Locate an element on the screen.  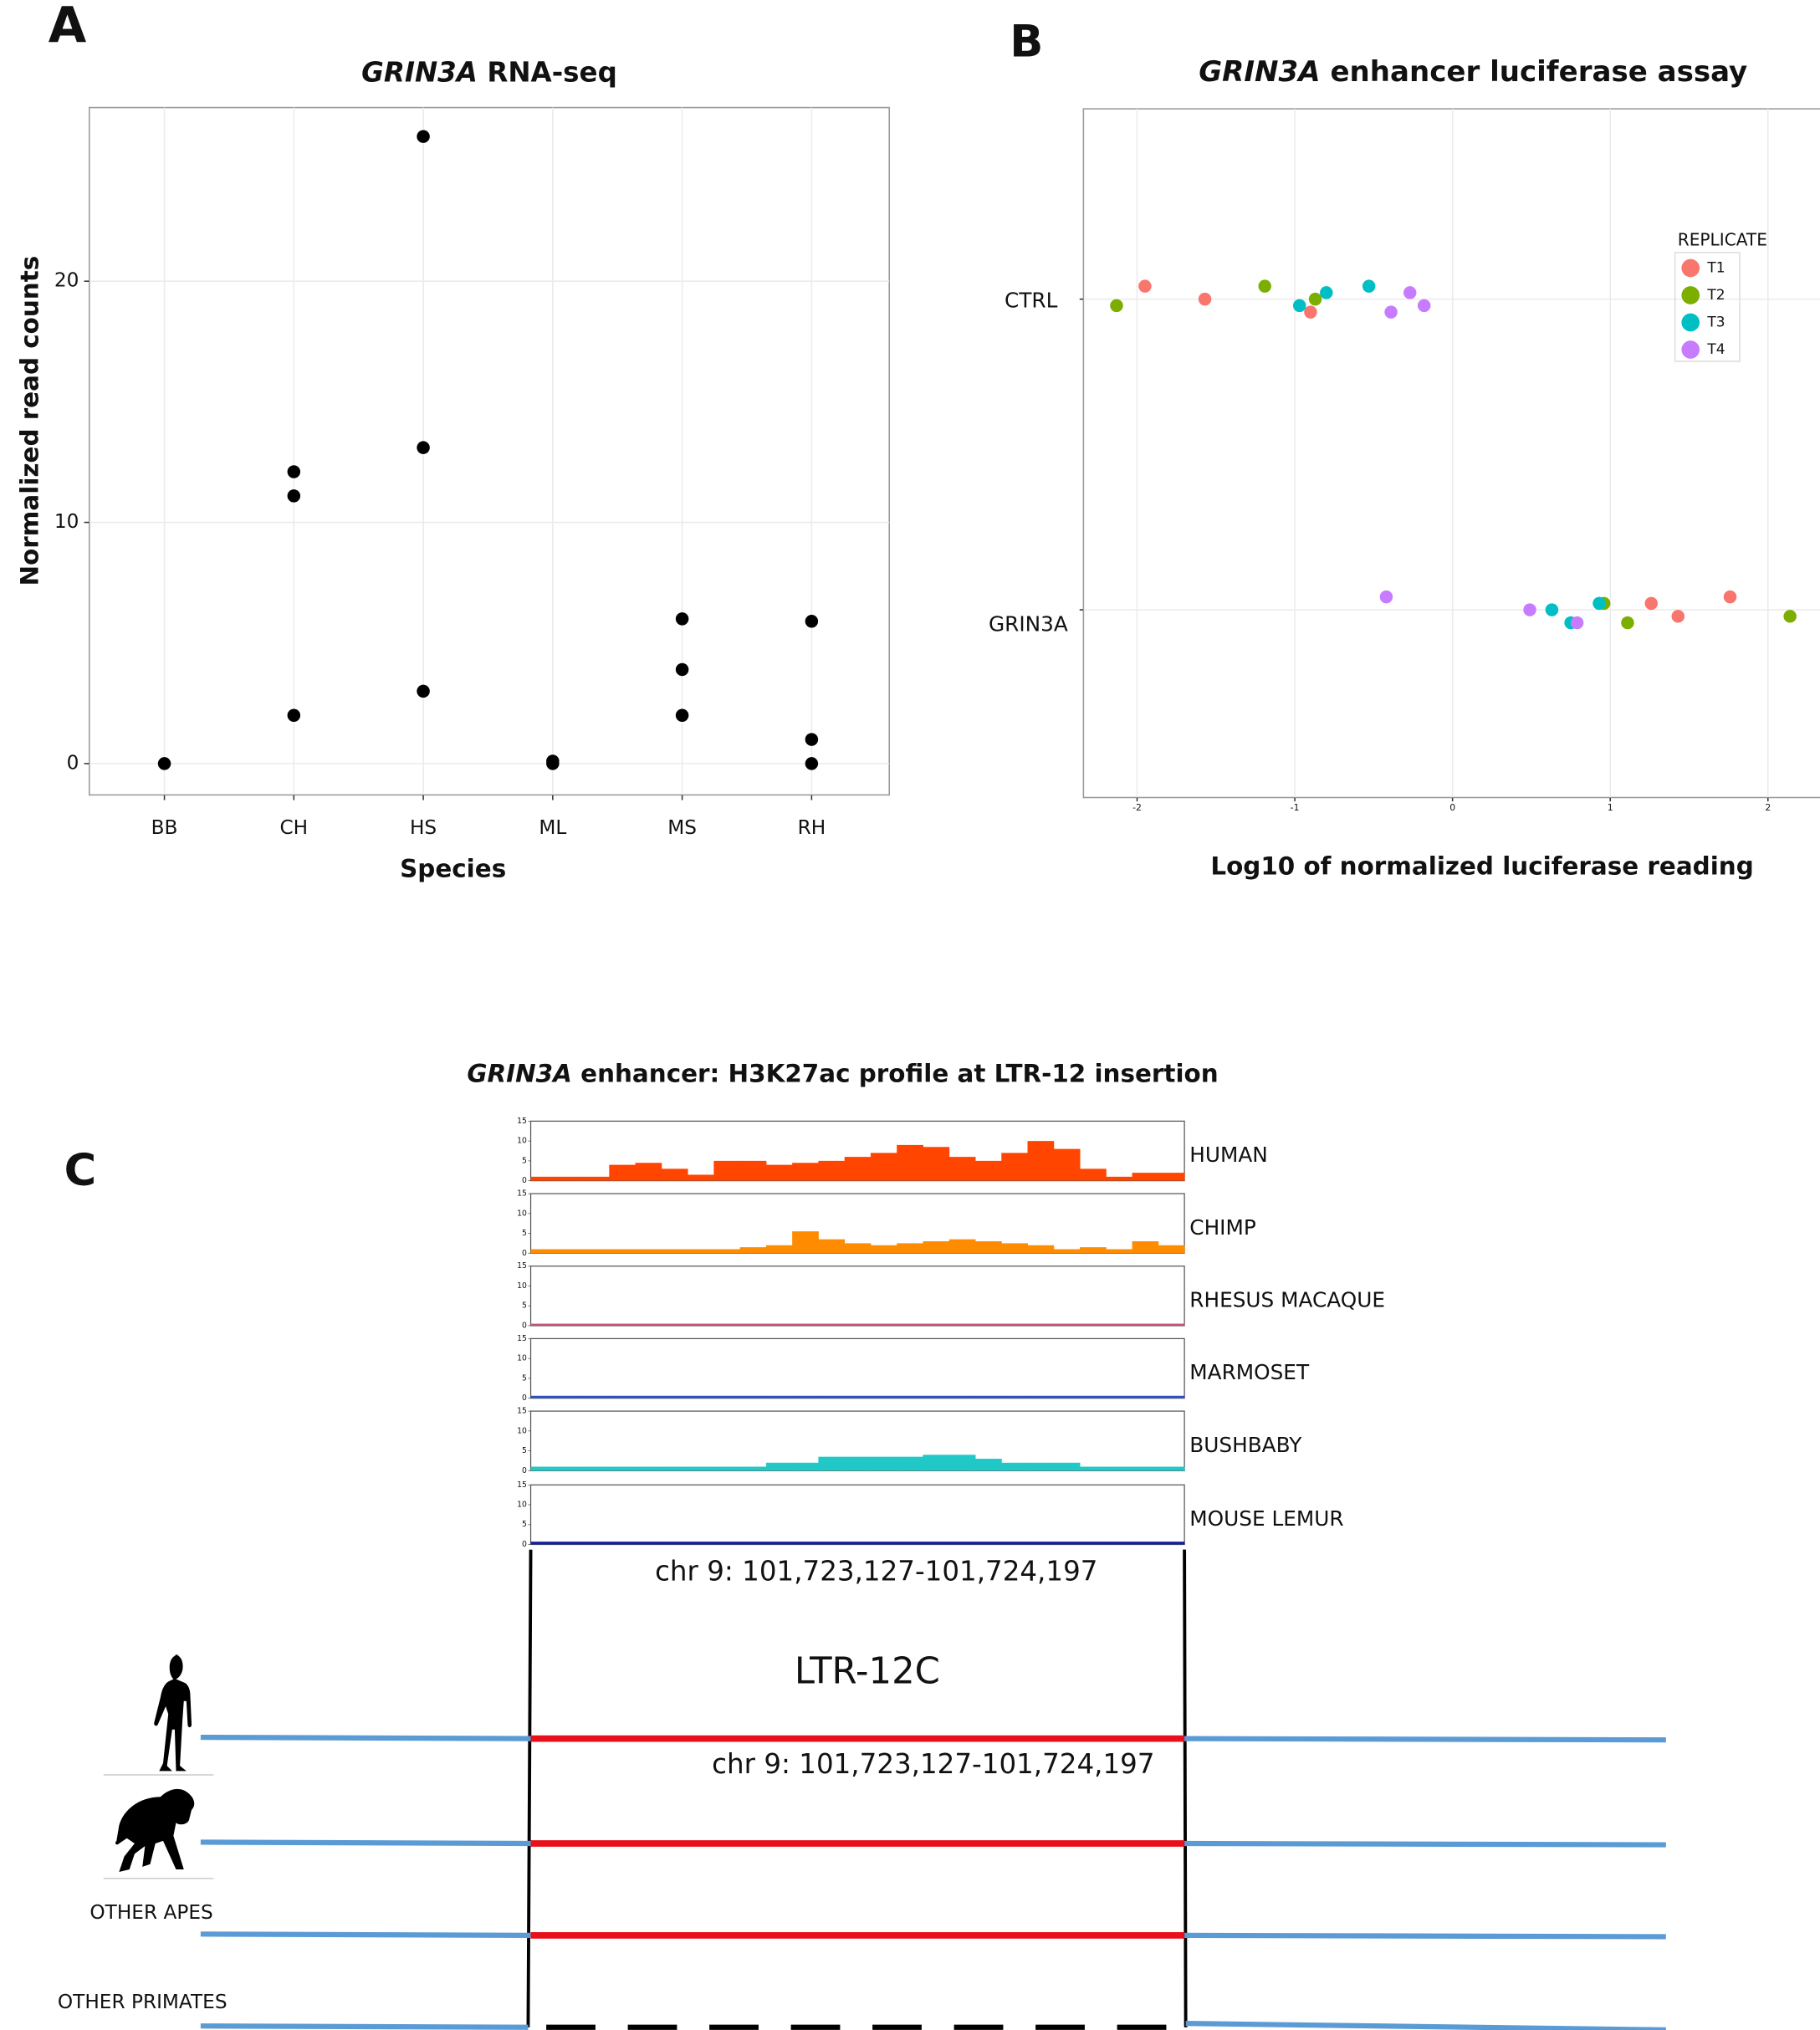
plot-area is located at coordinates (1451, 454).